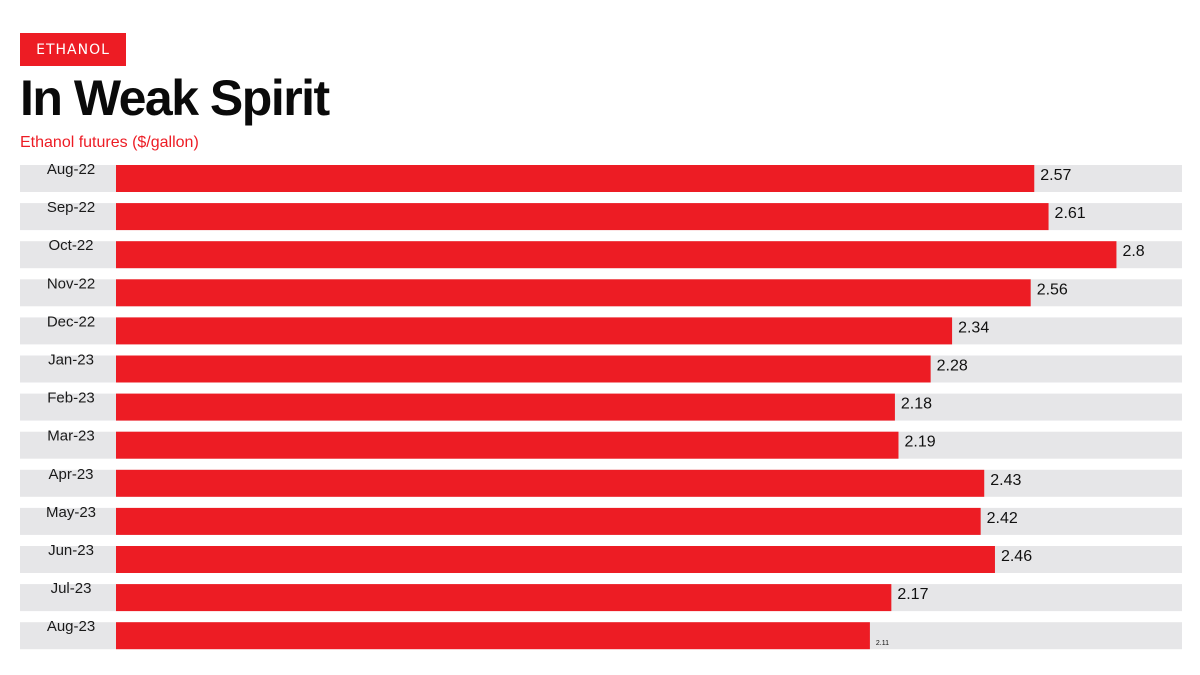 This screenshot has width=1200, height=675. I want to click on value-label: 2.28, so click(952, 366).